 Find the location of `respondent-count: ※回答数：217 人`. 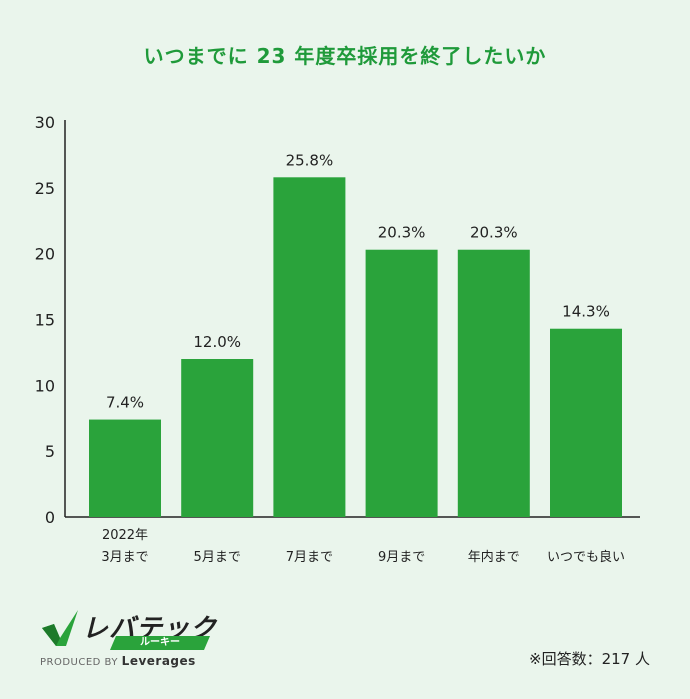

respondent-count: ※回答数：217 人 is located at coordinates (589, 659).